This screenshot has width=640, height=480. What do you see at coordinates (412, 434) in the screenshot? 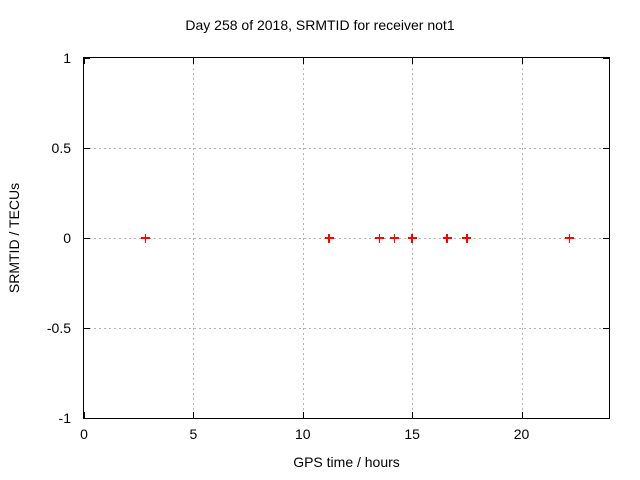
I see `x-tick-label: 15` at bounding box center [412, 434].